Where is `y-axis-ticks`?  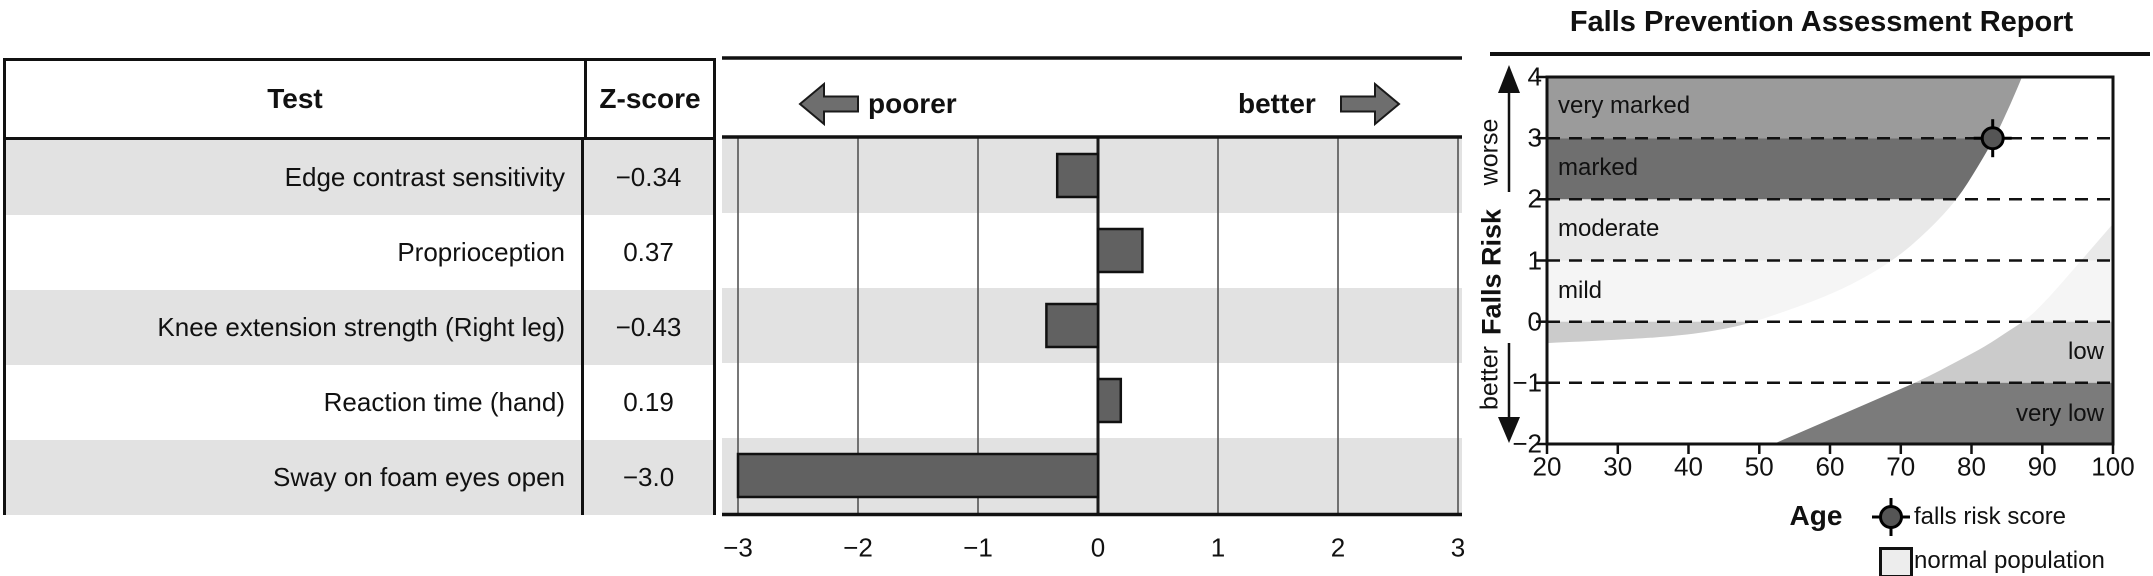 y-axis-ticks is located at coordinates (1541, 260).